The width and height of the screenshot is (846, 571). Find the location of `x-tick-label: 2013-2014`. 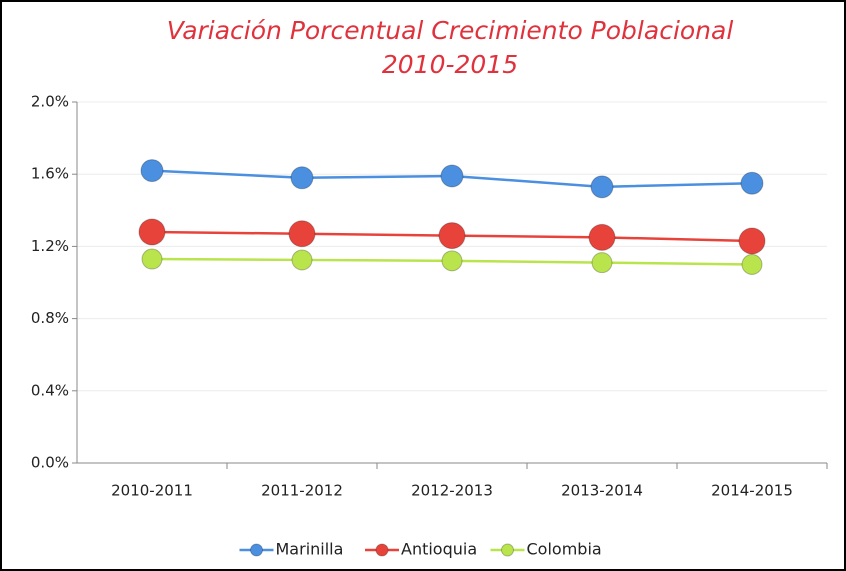

x-tick-label: 2013-2014 is located at coordinates (602, 491).